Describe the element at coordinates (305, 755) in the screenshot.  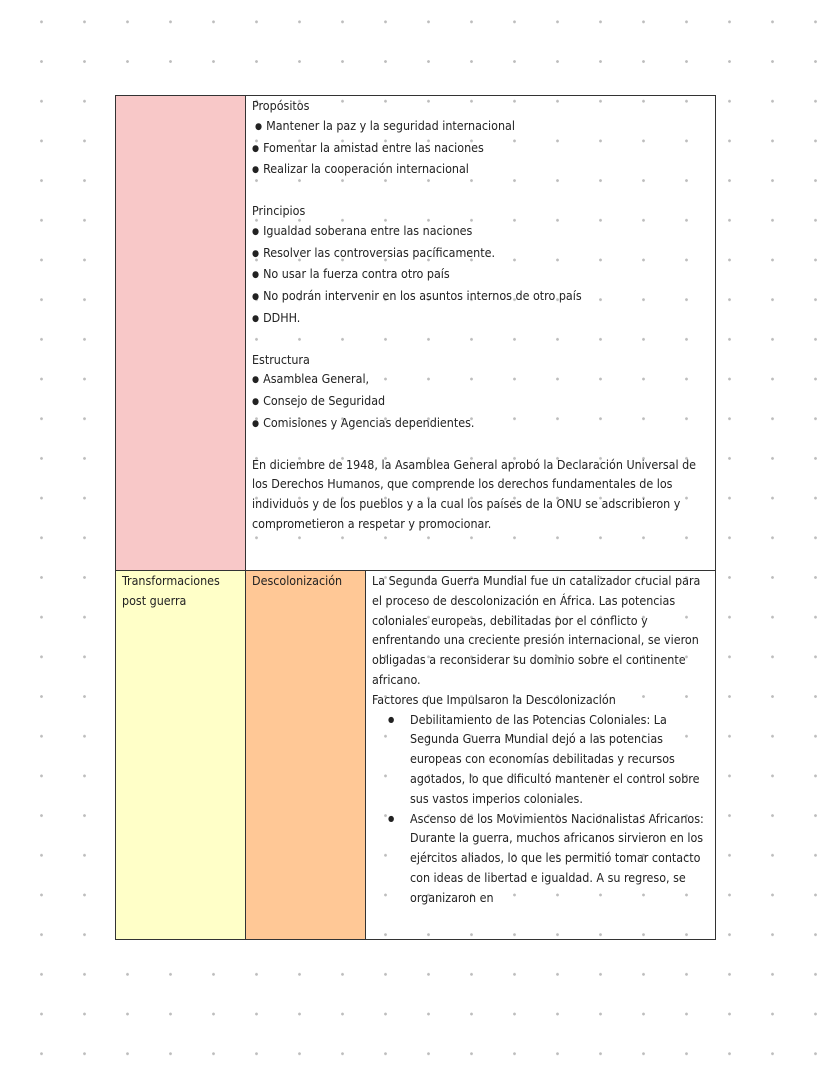
I see `subtopic-cell: Descolonización` at that location.